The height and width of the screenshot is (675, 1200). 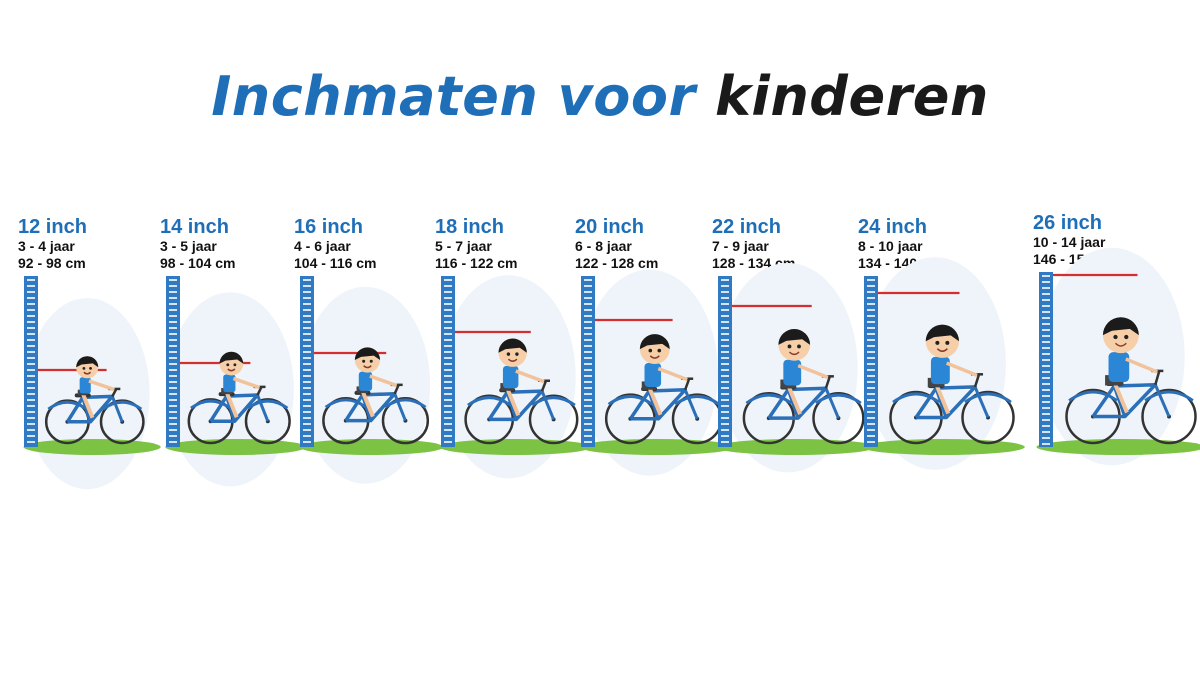 What do you see at coordinates (655, 238) in the screenshot?
I see `size-panel: 20 inch 6 - 8 jaar 122 - 128 cm` at bounding box center [655, 238].